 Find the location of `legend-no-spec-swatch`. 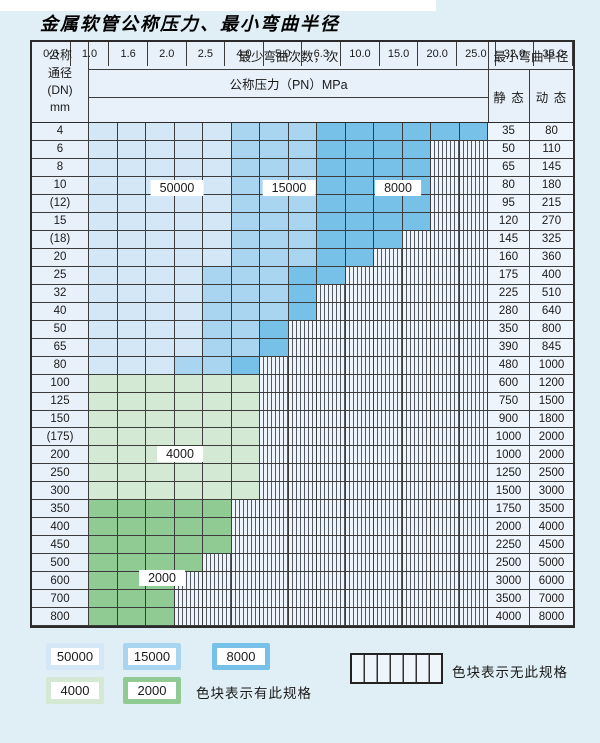

legend-no-spec-swatch is located at coordinates (396, 668).